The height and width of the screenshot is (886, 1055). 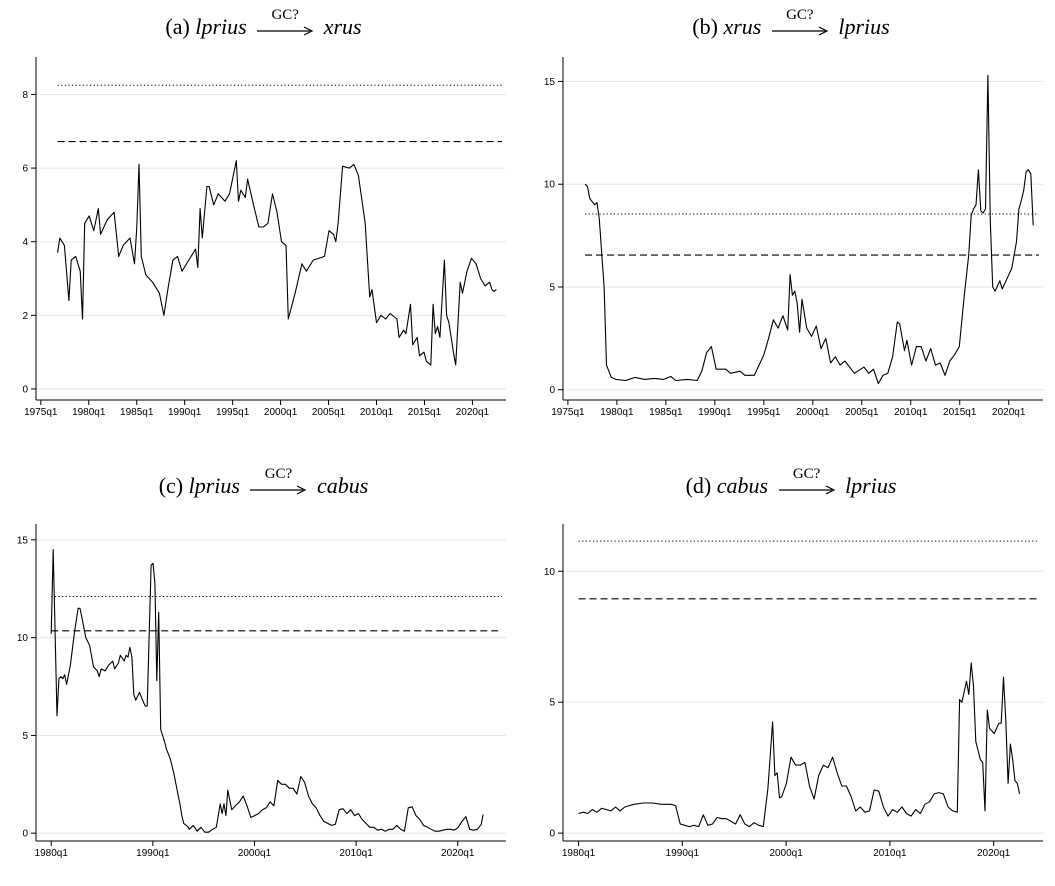 What do you see at coordinates (171, 485) in the screenshot?
I see `panel-c-label: (c)` at bounding box center [171, 485].